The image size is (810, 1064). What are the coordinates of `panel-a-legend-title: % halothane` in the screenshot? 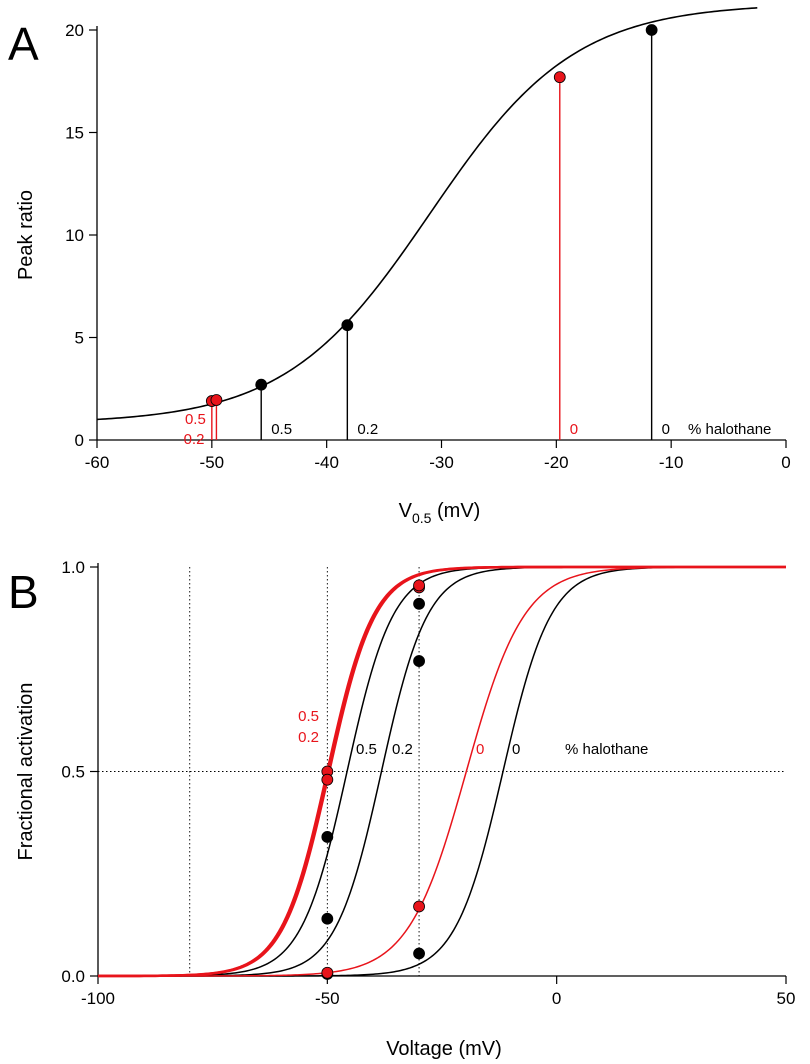 It's located at (729, 429).